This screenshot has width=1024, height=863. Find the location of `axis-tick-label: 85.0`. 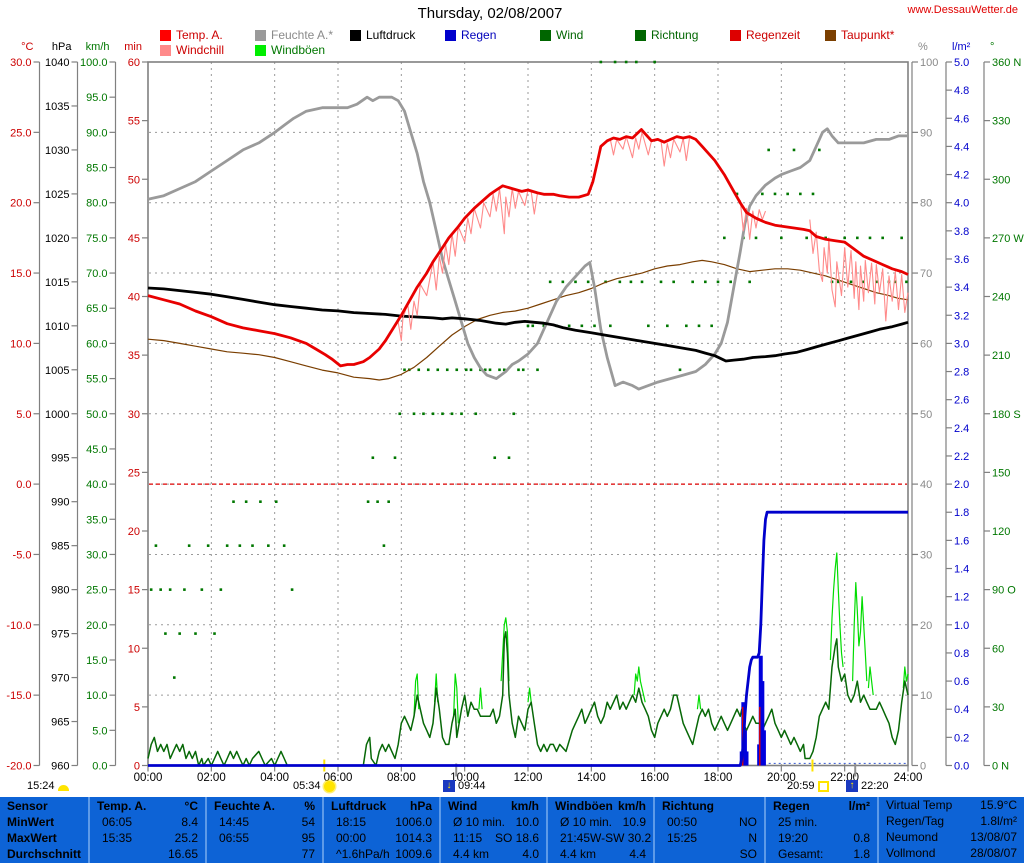

axis-tick-label: 85.0 is located at coordinates (96, 169).